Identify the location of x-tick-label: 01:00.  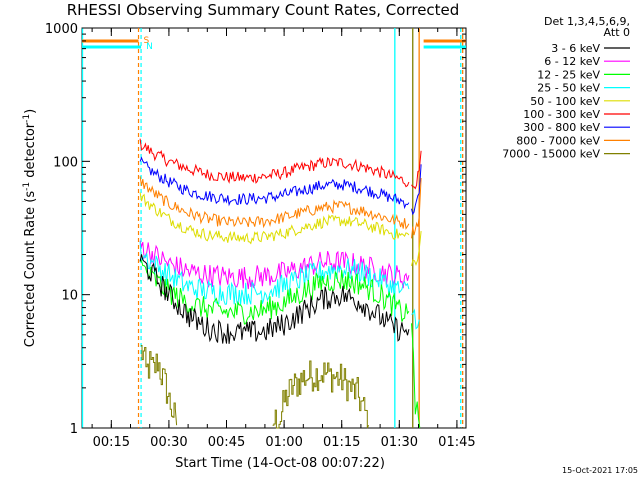
(283, 442).